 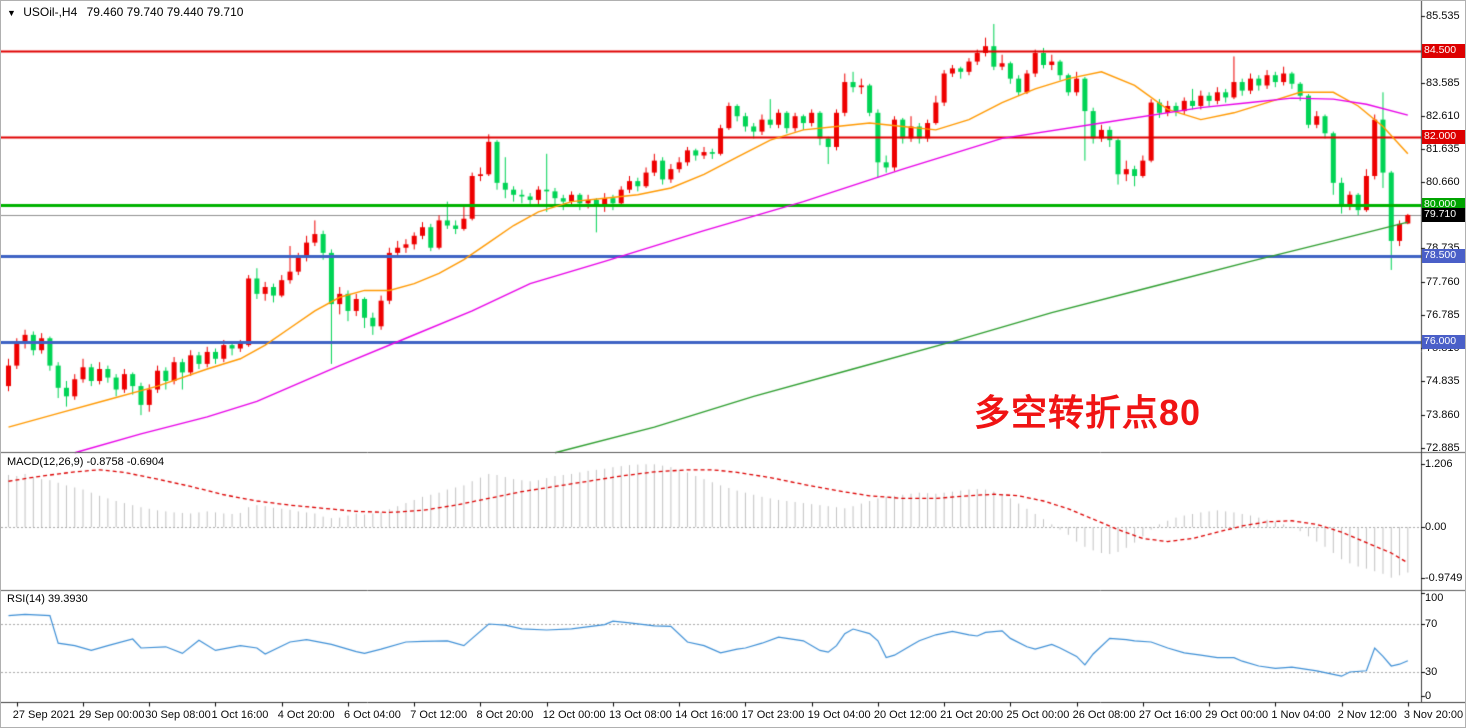 I want to click on macd-axis-label: 0.00, so click(x=1436, y=527).